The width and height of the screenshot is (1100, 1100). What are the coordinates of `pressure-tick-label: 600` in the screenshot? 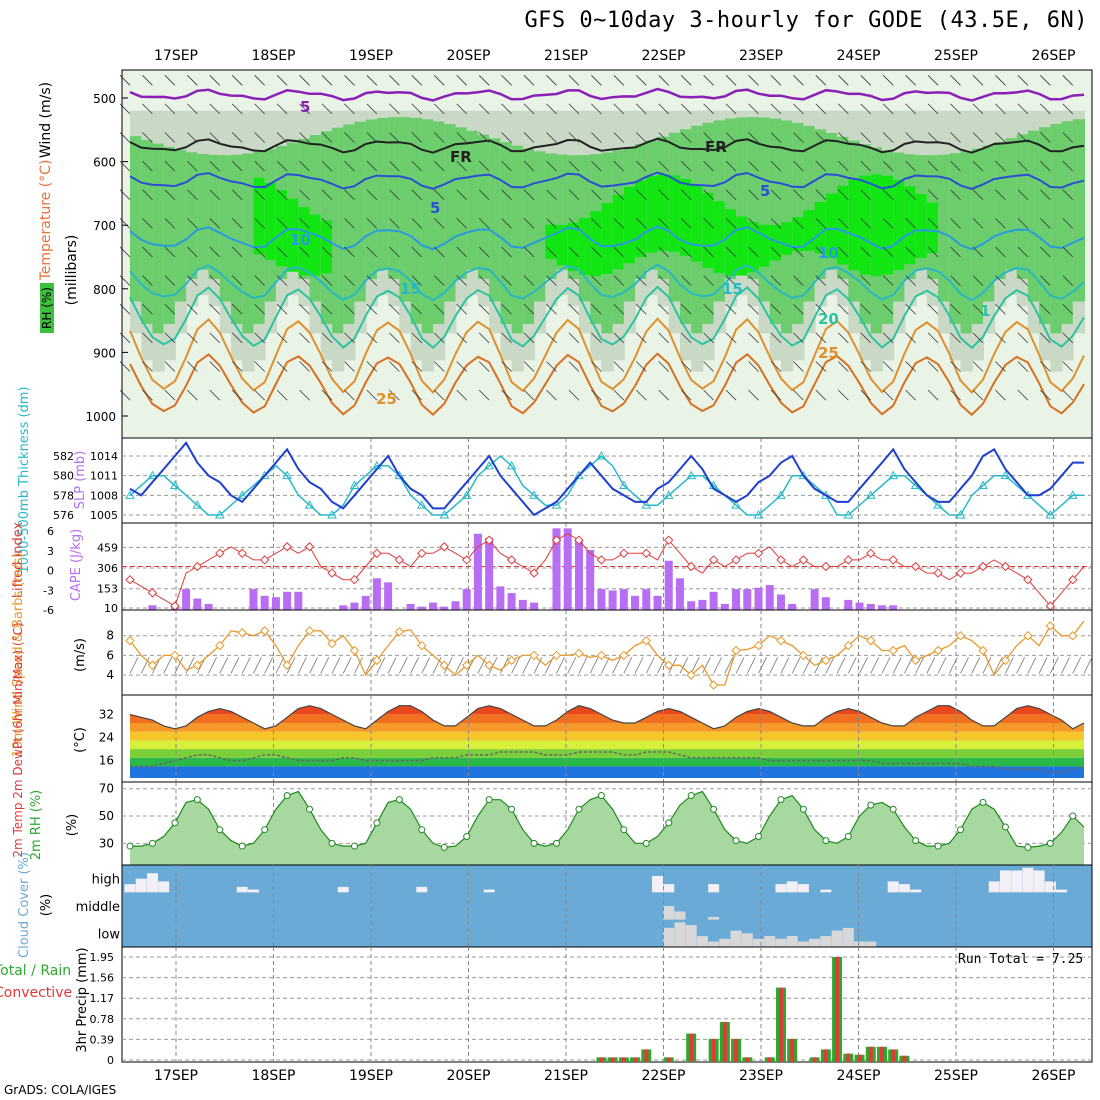 It's located at (104, 163).